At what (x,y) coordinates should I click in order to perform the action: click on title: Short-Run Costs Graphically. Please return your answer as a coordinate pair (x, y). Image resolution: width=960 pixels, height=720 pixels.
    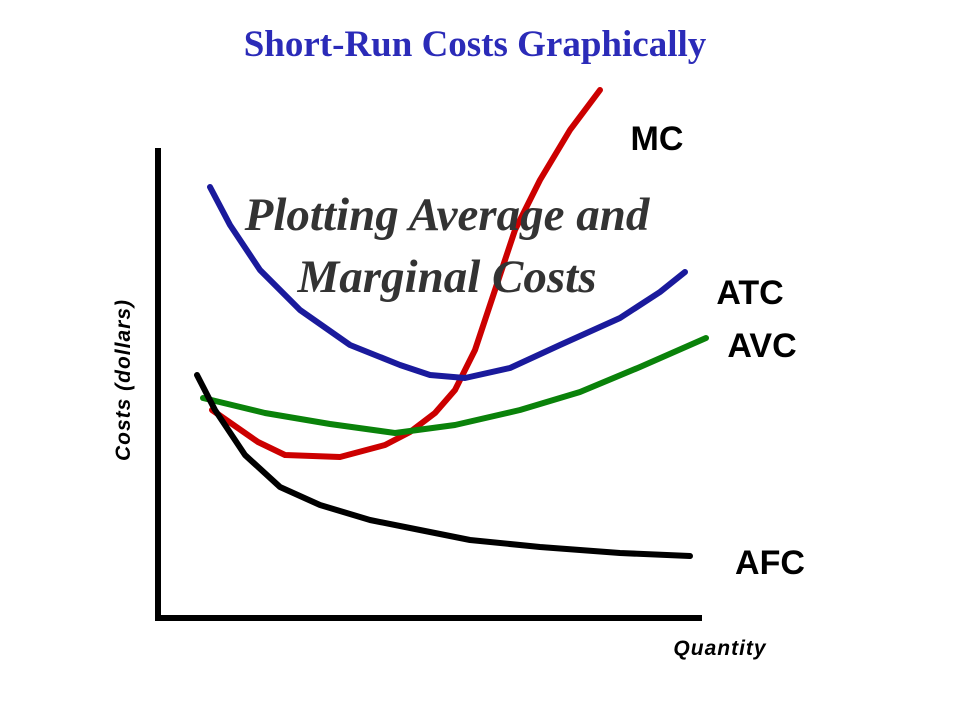
    Looking at the image, I should click on (475, 44).